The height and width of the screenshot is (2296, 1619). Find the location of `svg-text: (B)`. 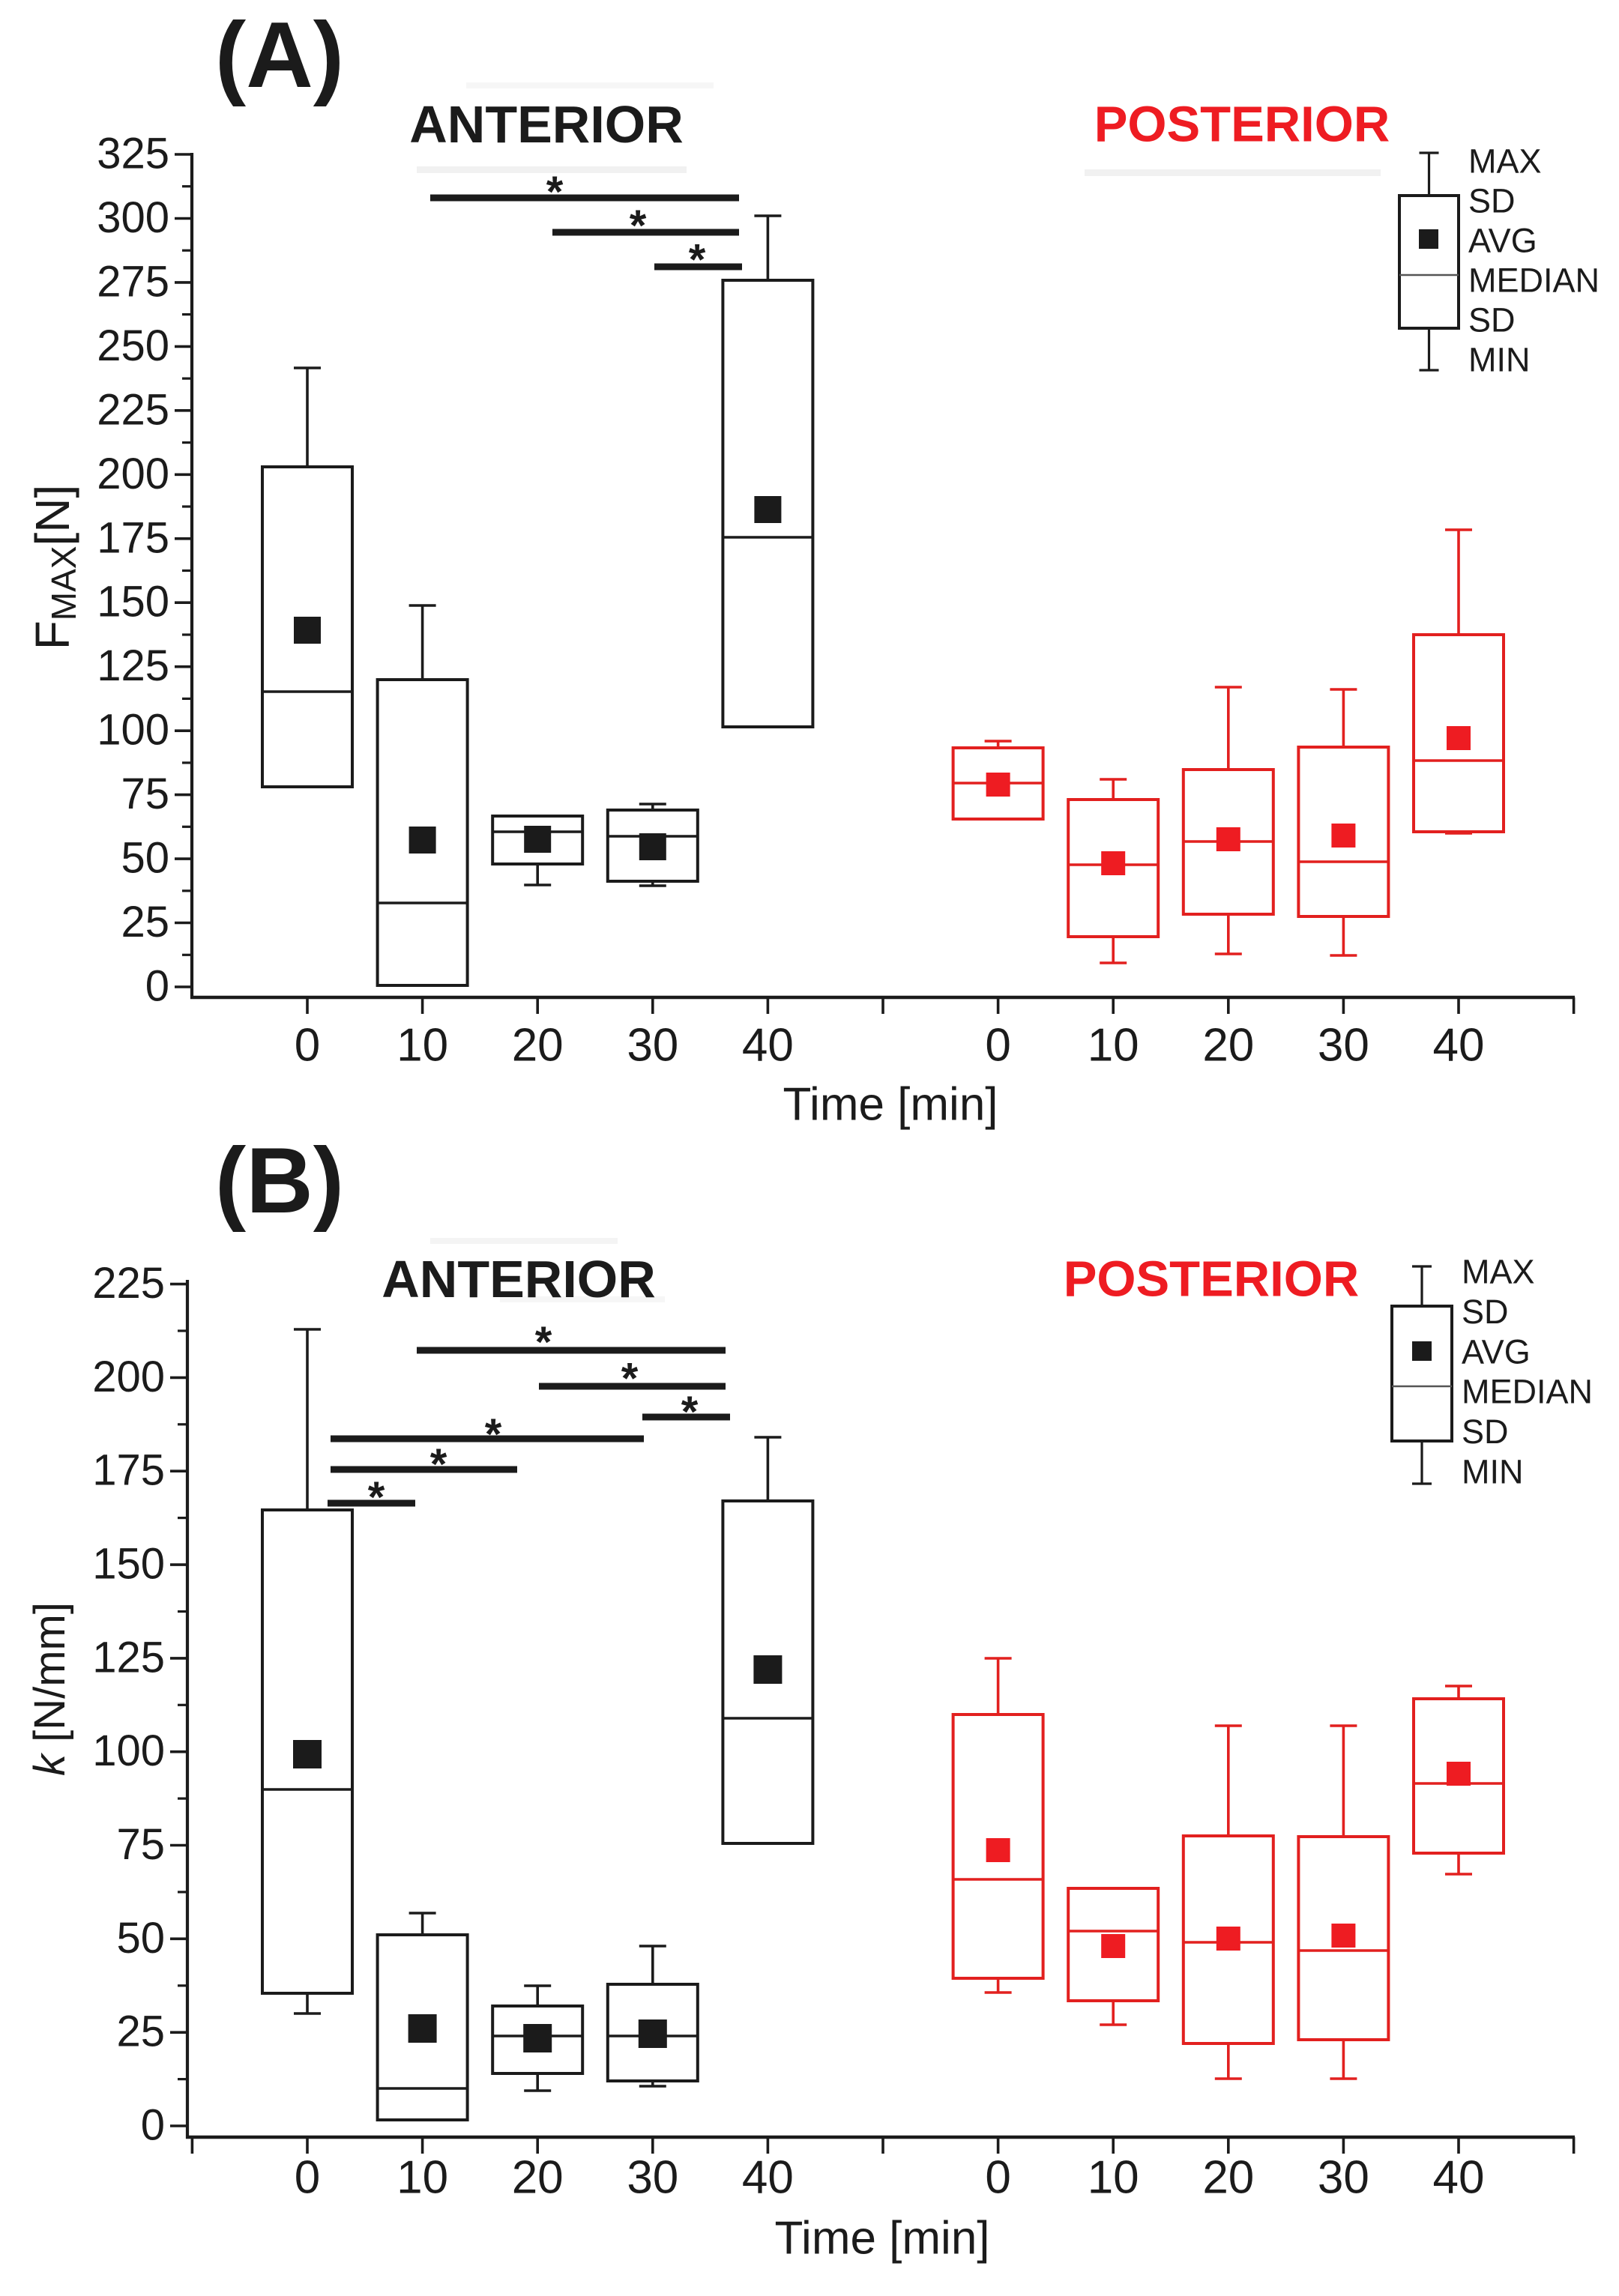

svg-text: (B) is located at coordinates (279, 1181).